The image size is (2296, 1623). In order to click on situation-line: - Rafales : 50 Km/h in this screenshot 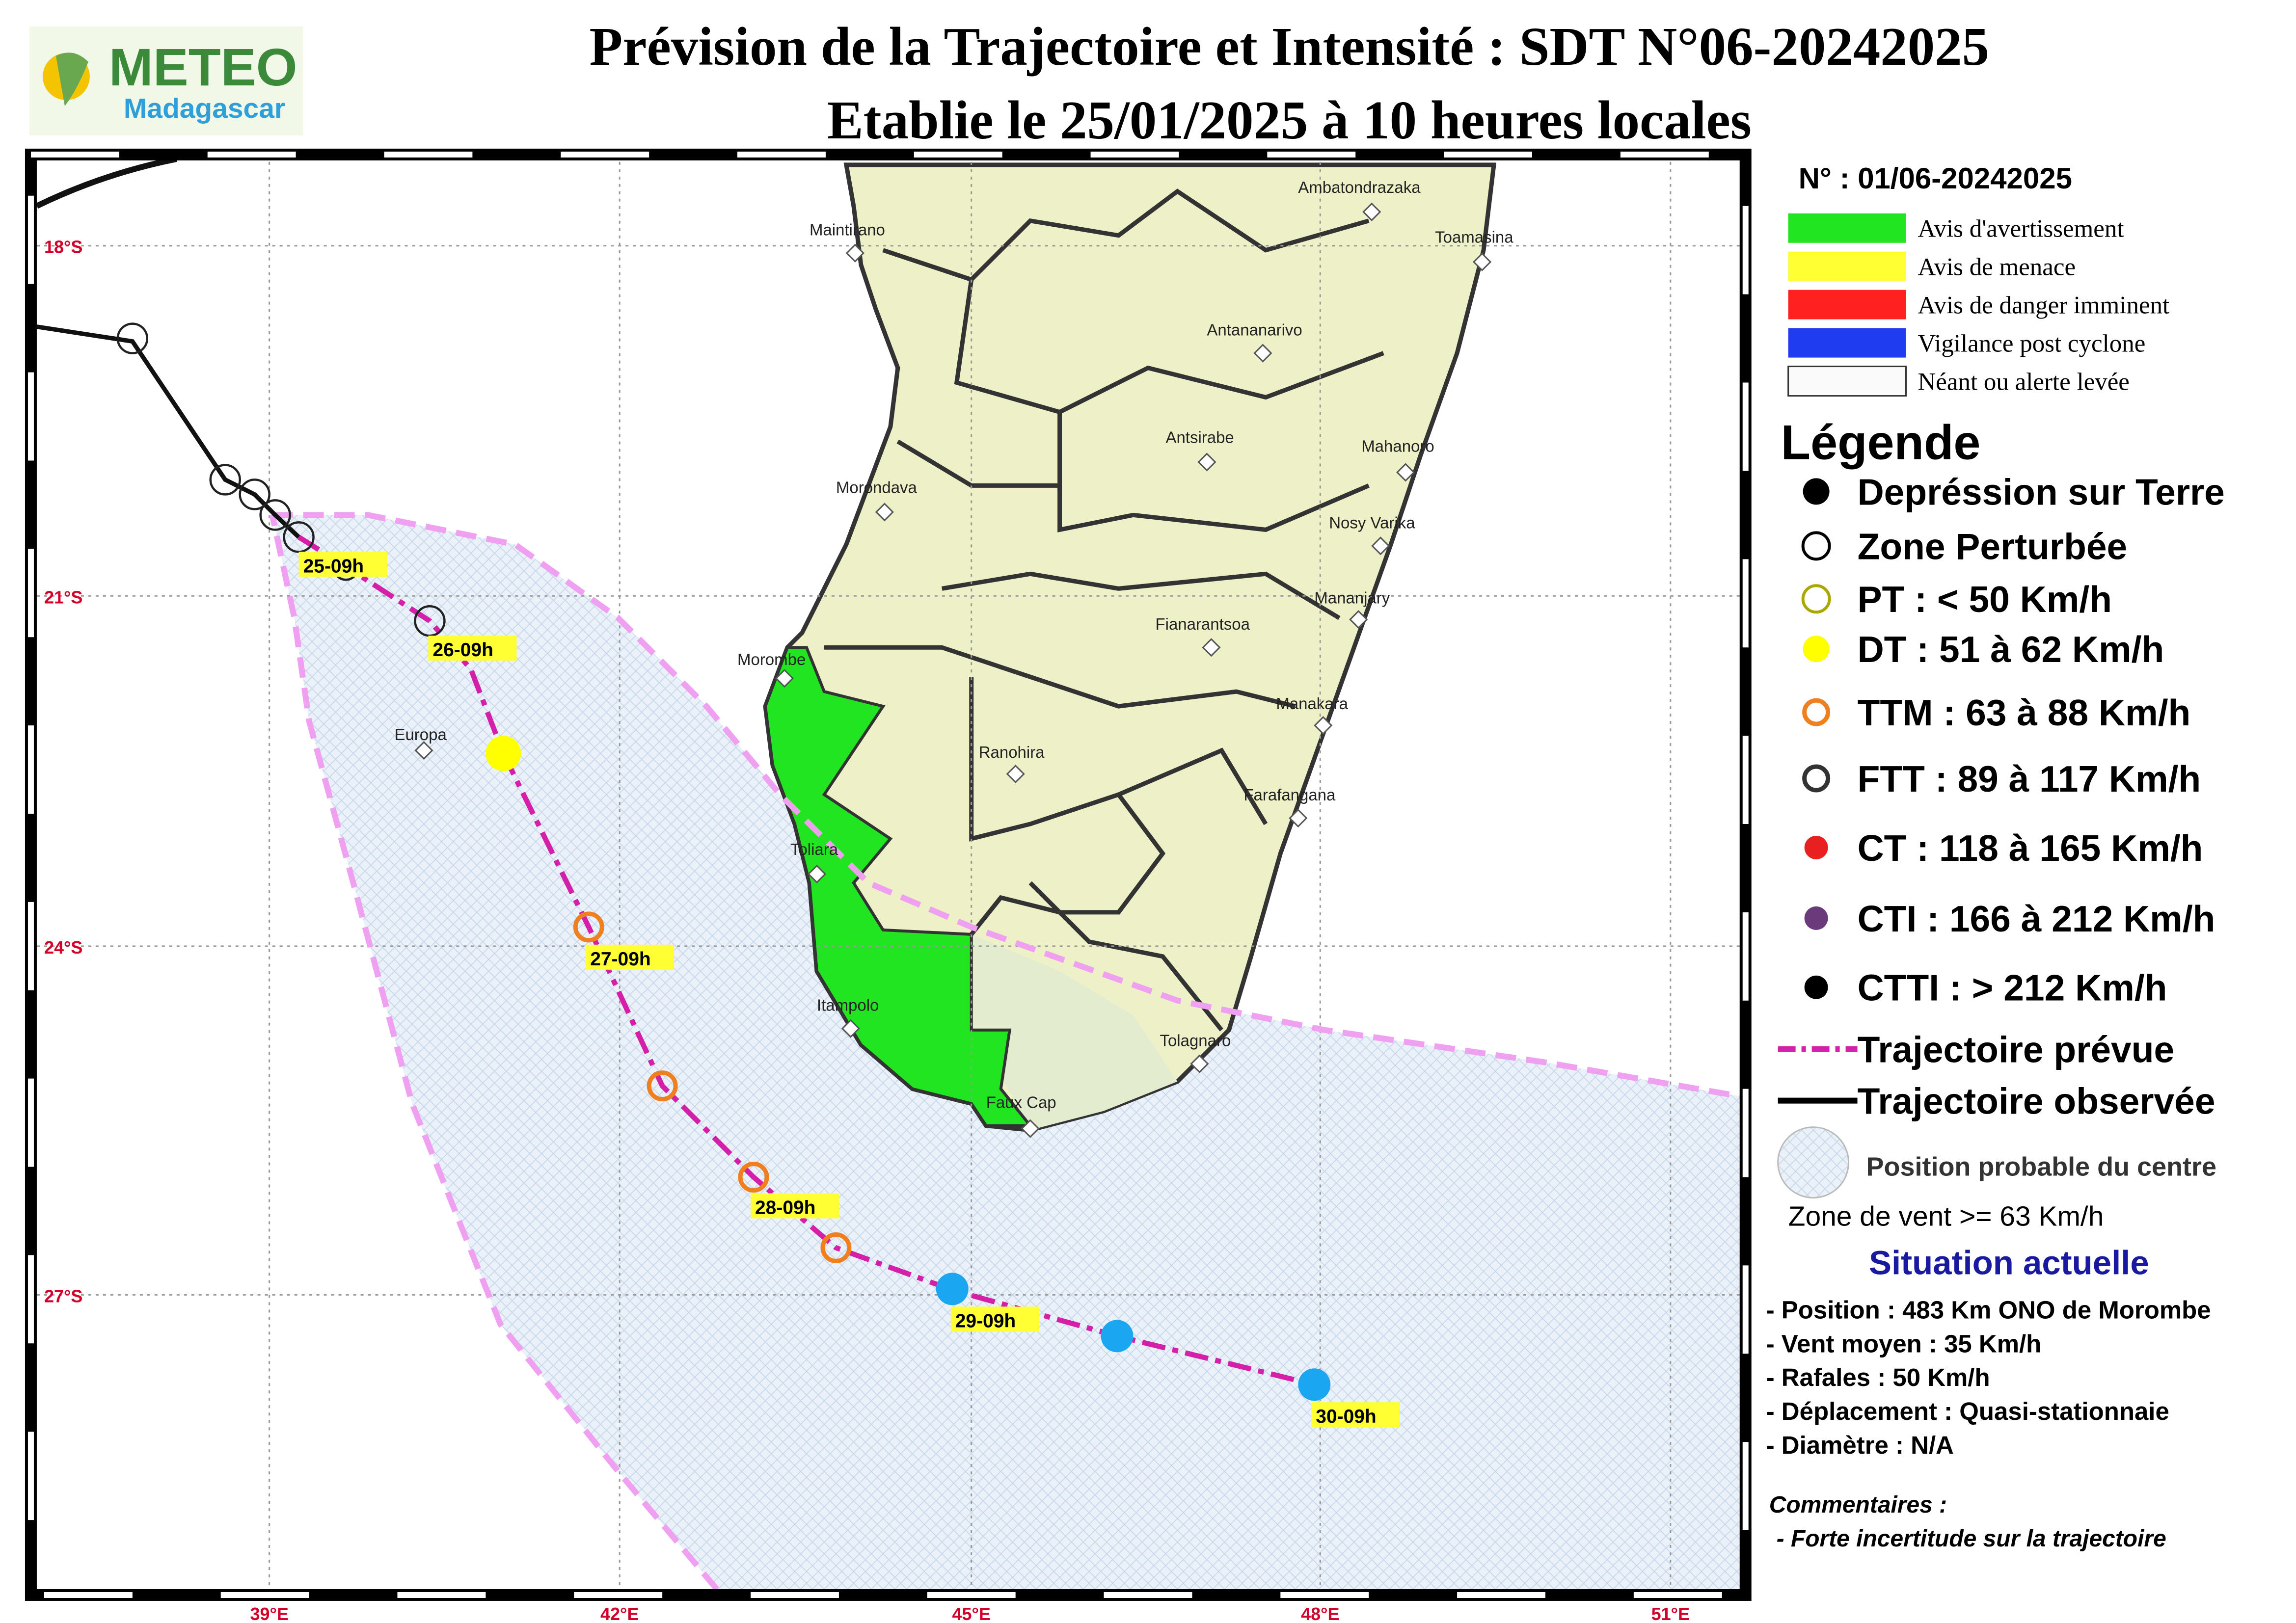, I will do `click(1878, 1377)`.